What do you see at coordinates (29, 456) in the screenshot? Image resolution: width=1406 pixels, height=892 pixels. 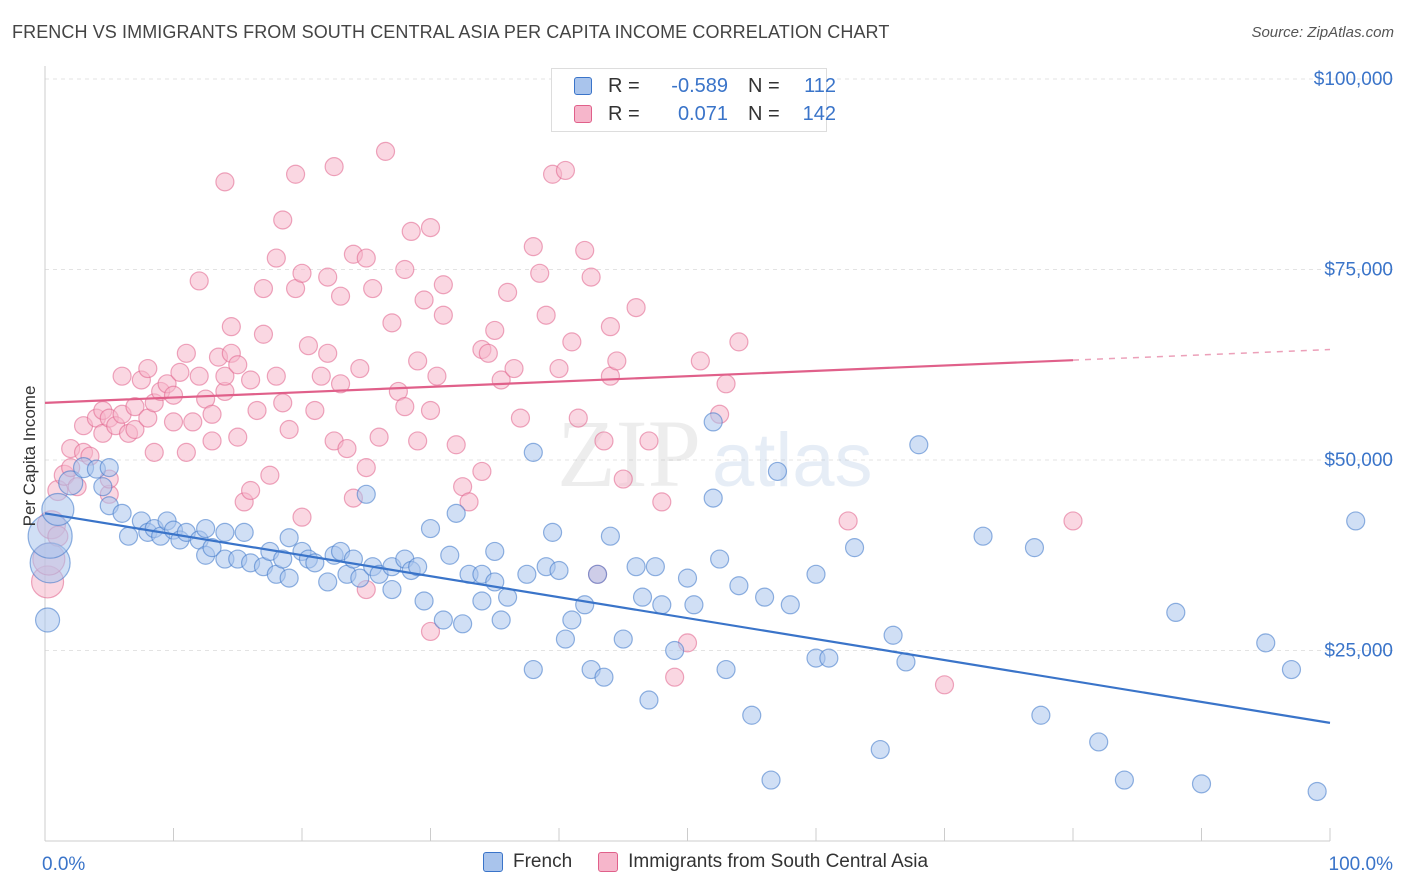 I see `y-axis-title: Per Capita Income` at bounding box center [29, 456].